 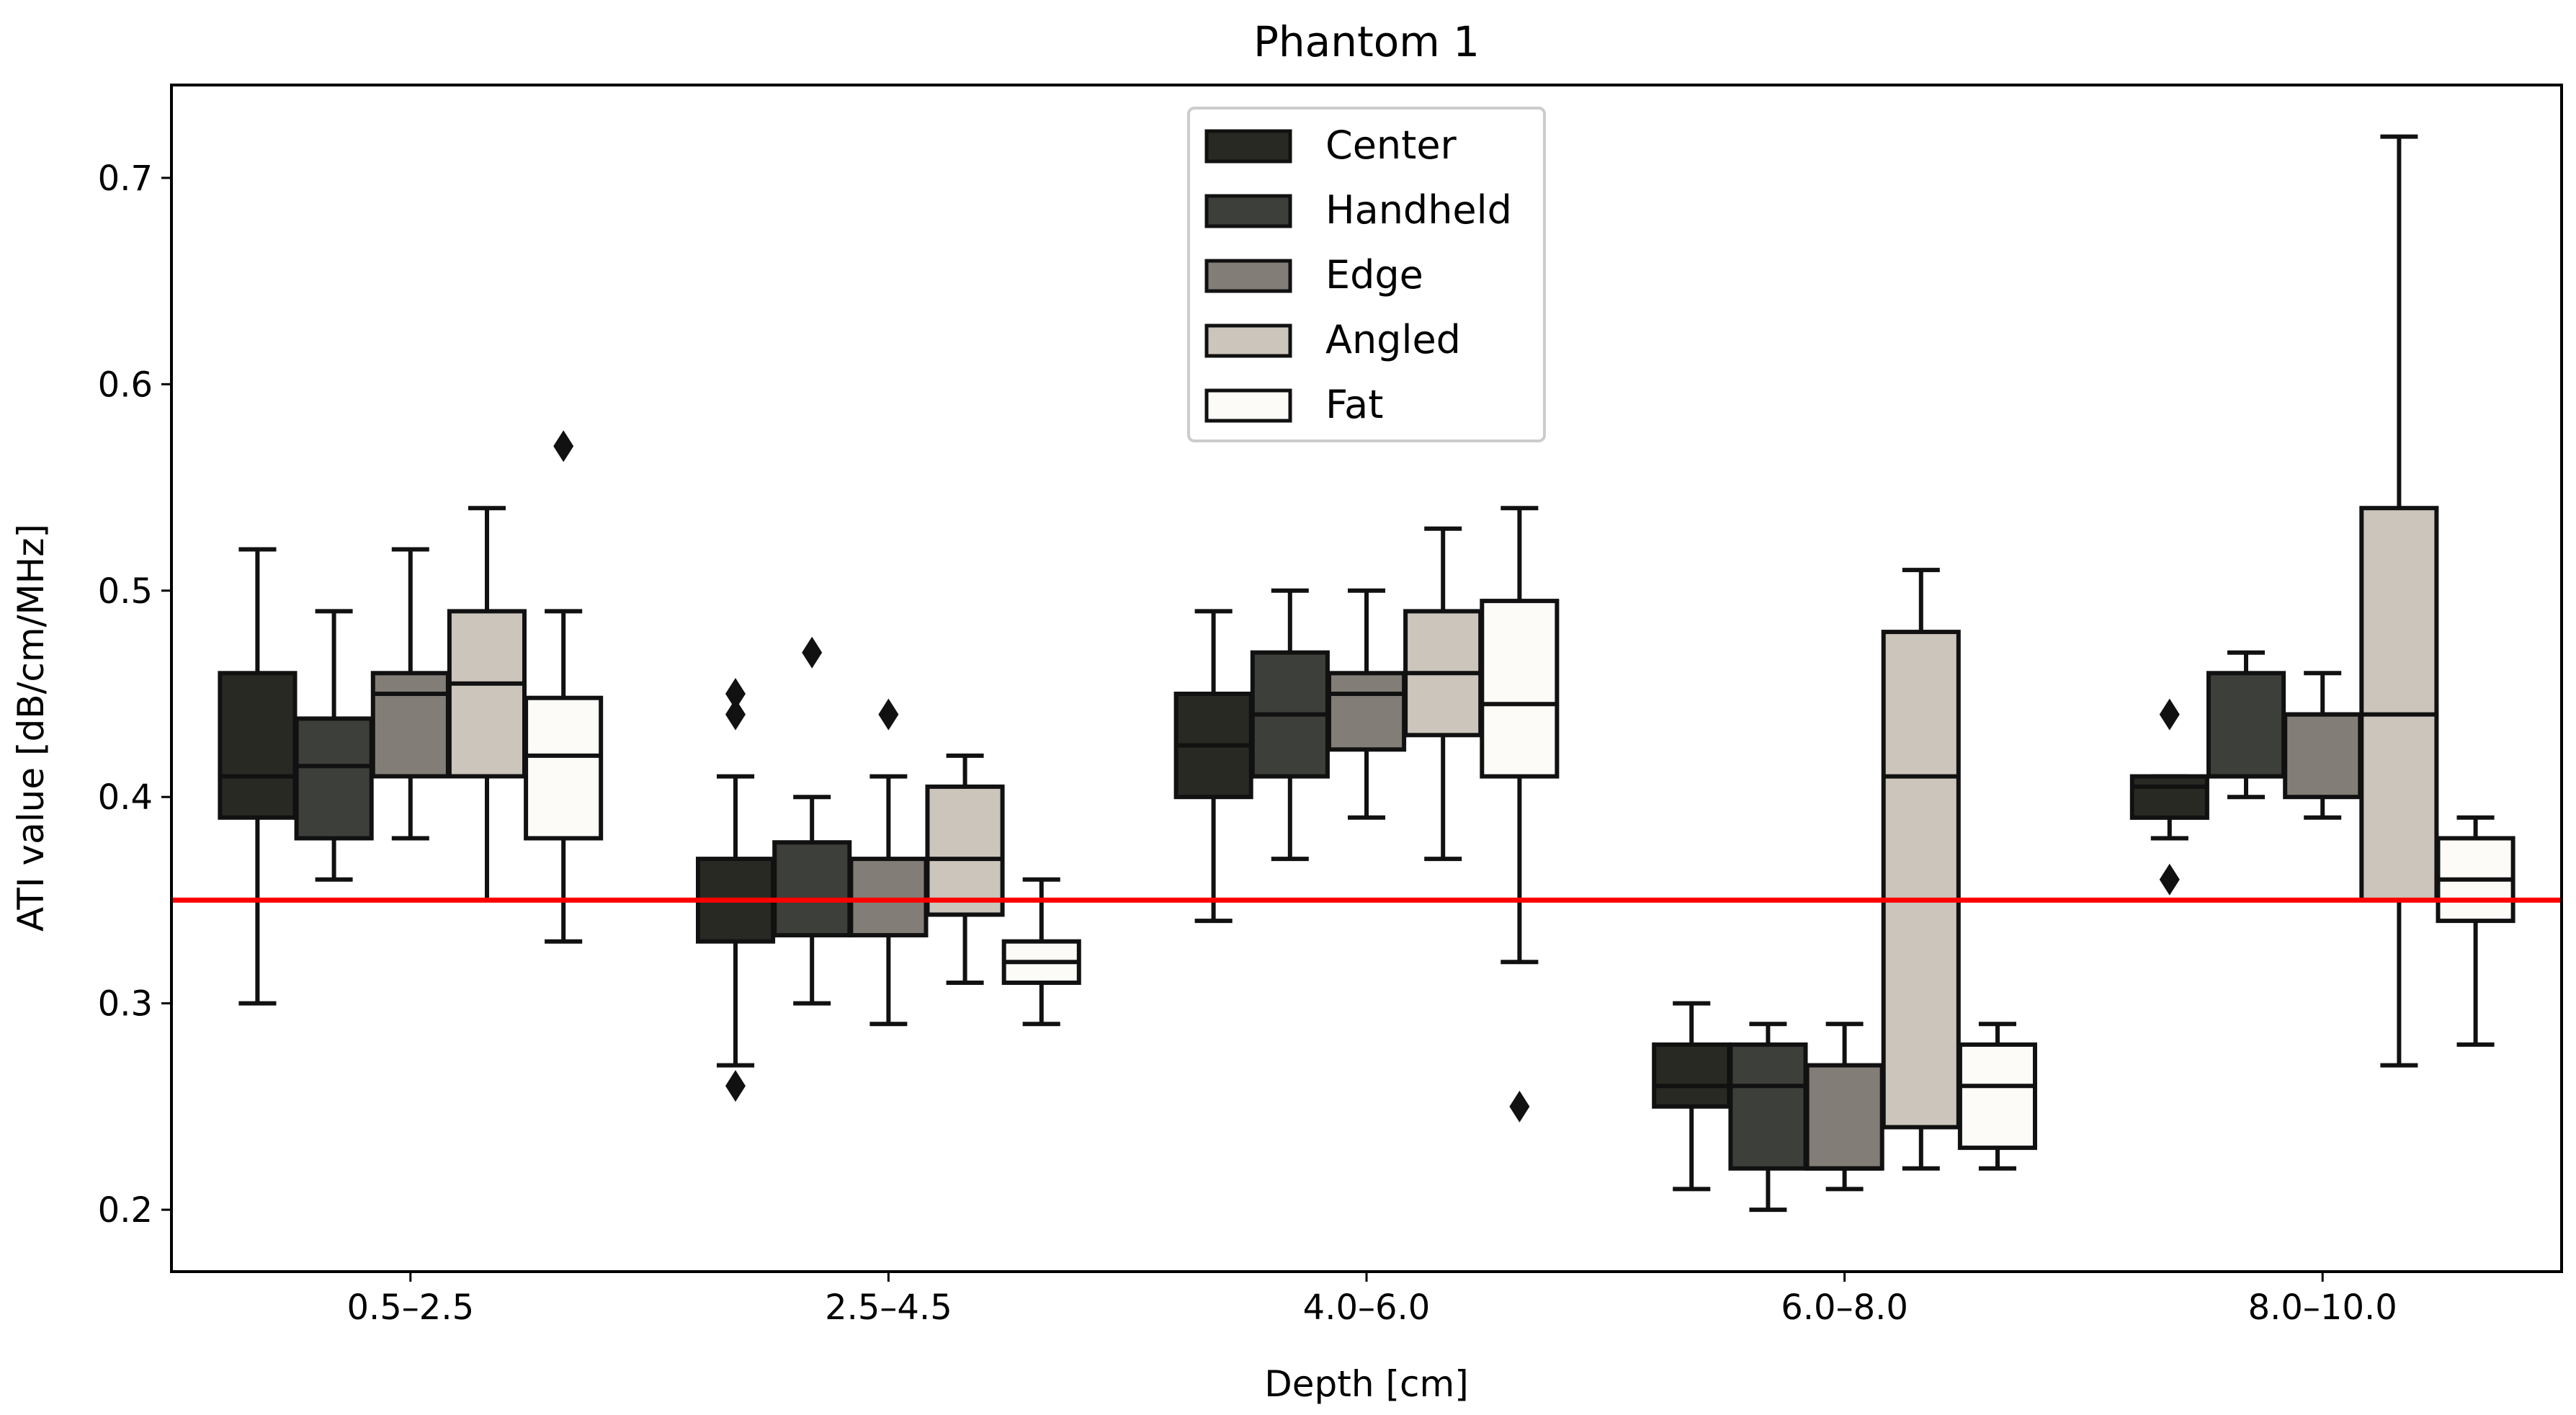 I want to click on legend-items: Center Handheld Edge Angled Fat, so click(x=1358, y=274).